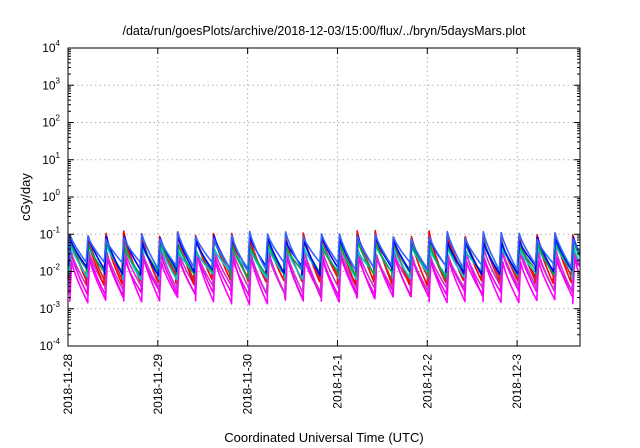 The width and height of the screenshot is (640, 448). What do you see at coordinates (51, 84) in the screenshot?
I see `y-tick-label: 10³` at bounding box center [51, 84].